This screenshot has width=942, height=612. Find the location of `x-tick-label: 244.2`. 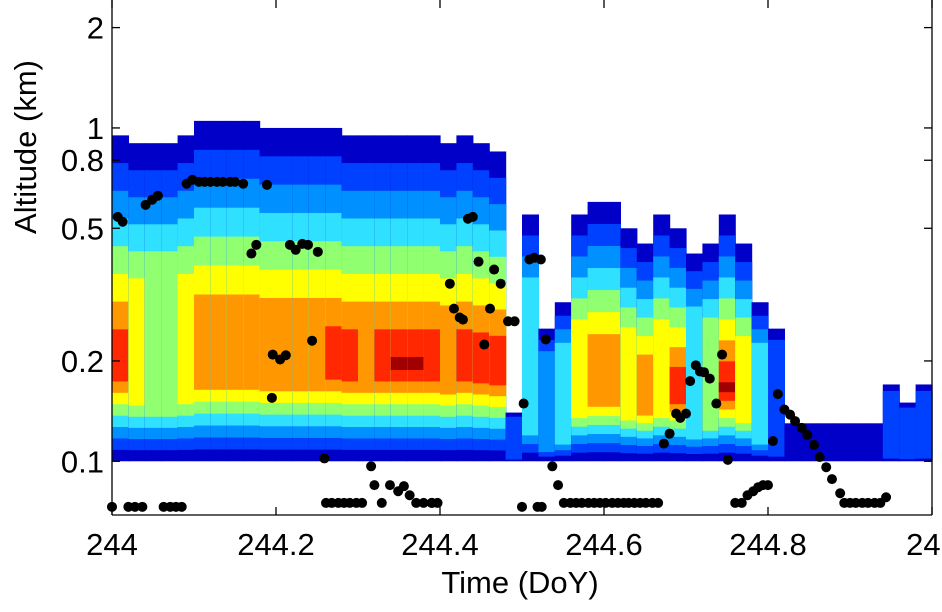

x-tick-label: 244.2 is located at coordinates (276, 544).